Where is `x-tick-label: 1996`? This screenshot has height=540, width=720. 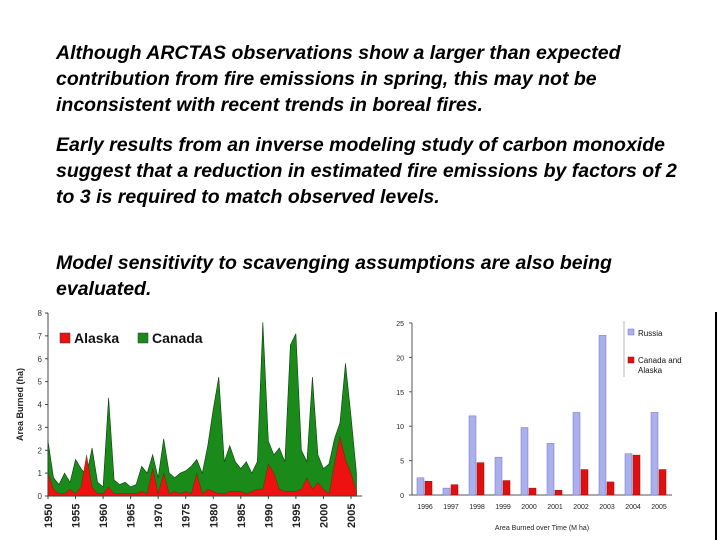
x-tick-label: 1996 is located at coordinates (425, 507).